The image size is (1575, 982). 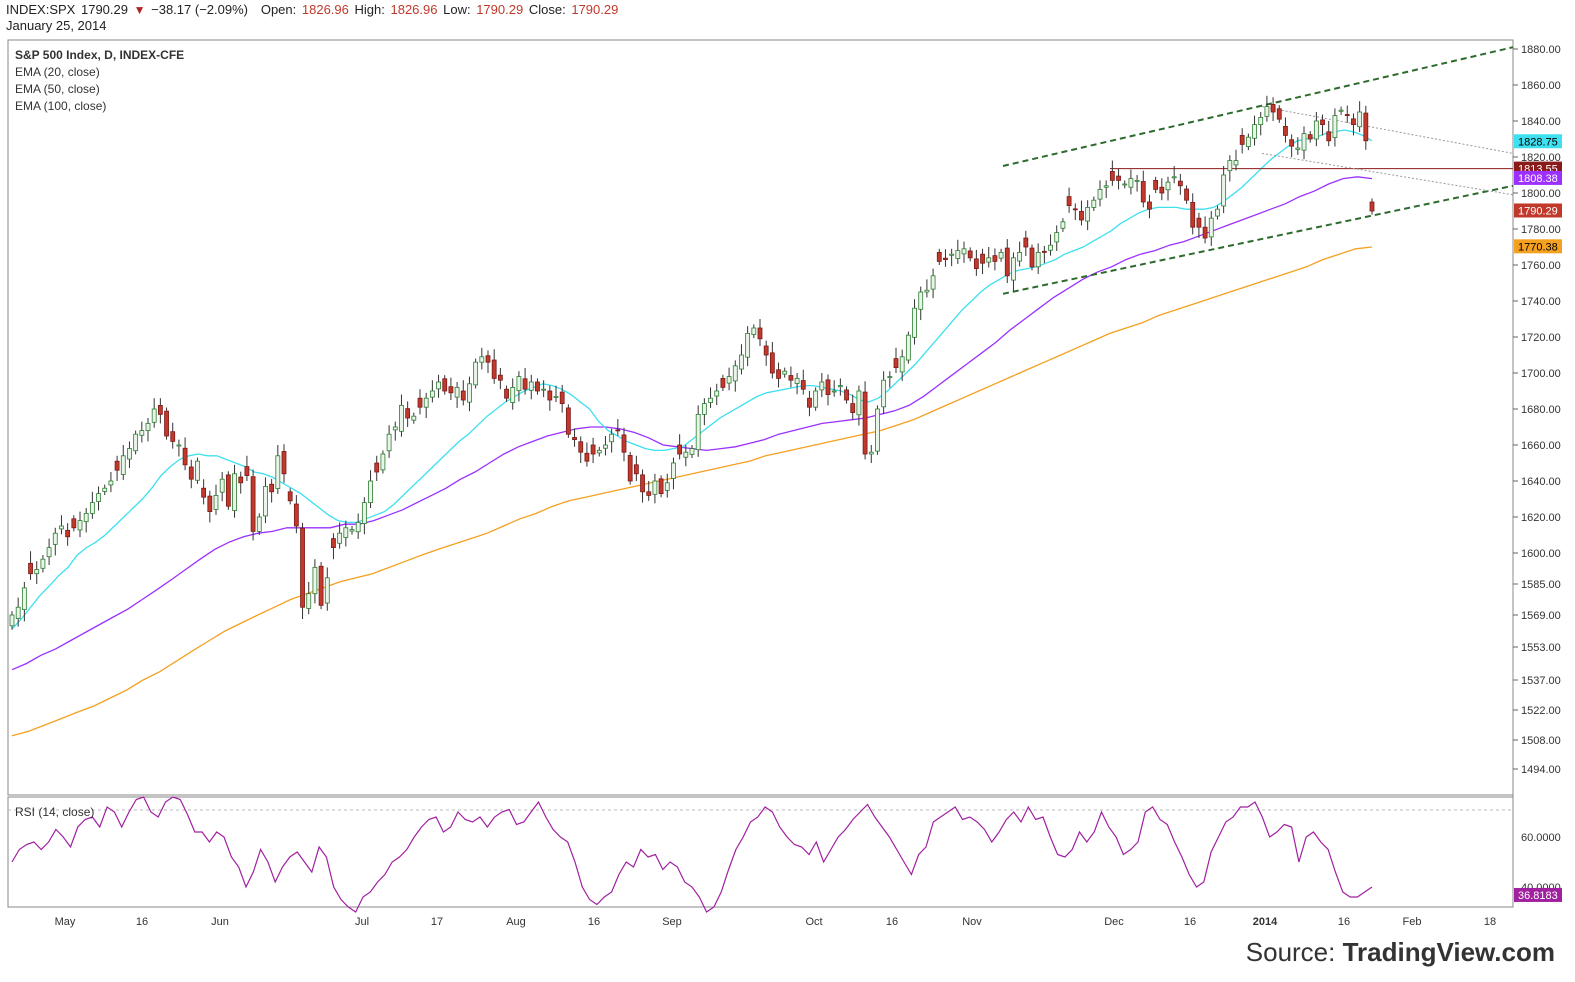 What do you see at coordinates (1541, 616) in the screenshot?
I see `price-tick-label: 1569.00` at bounding box center [1541, 616].